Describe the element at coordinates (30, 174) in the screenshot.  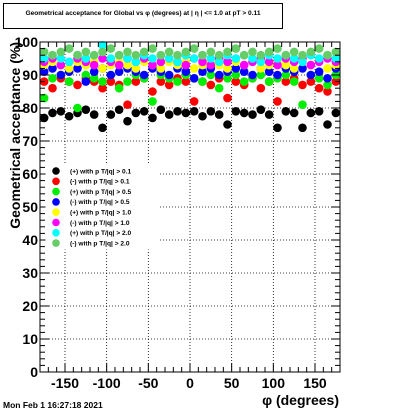
I see `y-tick-label: 60` at that location.